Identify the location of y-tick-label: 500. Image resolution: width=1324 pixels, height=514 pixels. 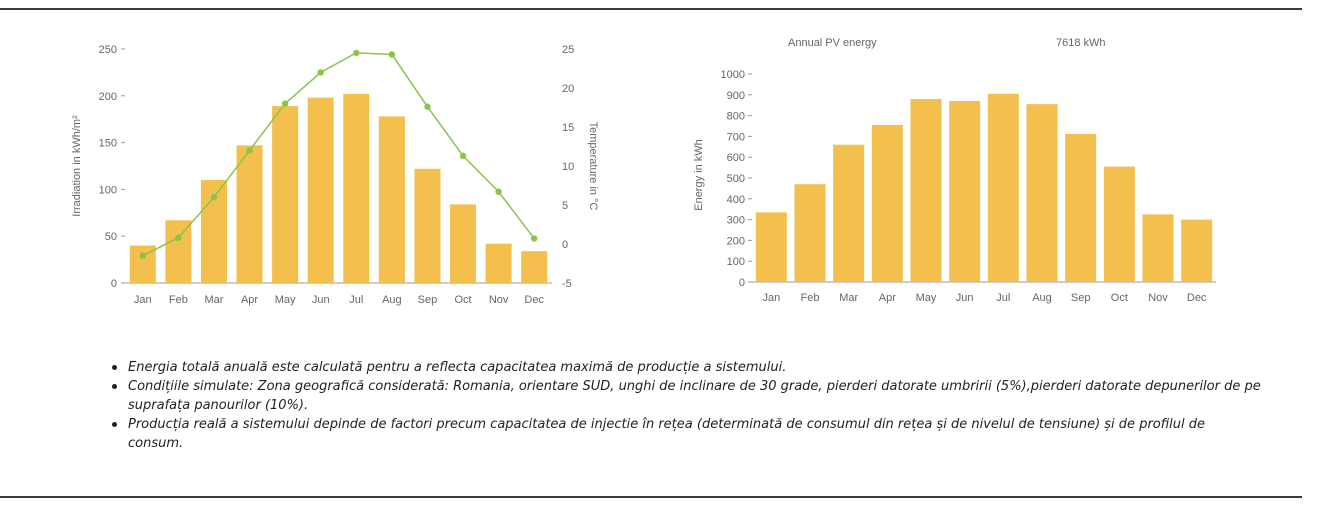
(736, 179).